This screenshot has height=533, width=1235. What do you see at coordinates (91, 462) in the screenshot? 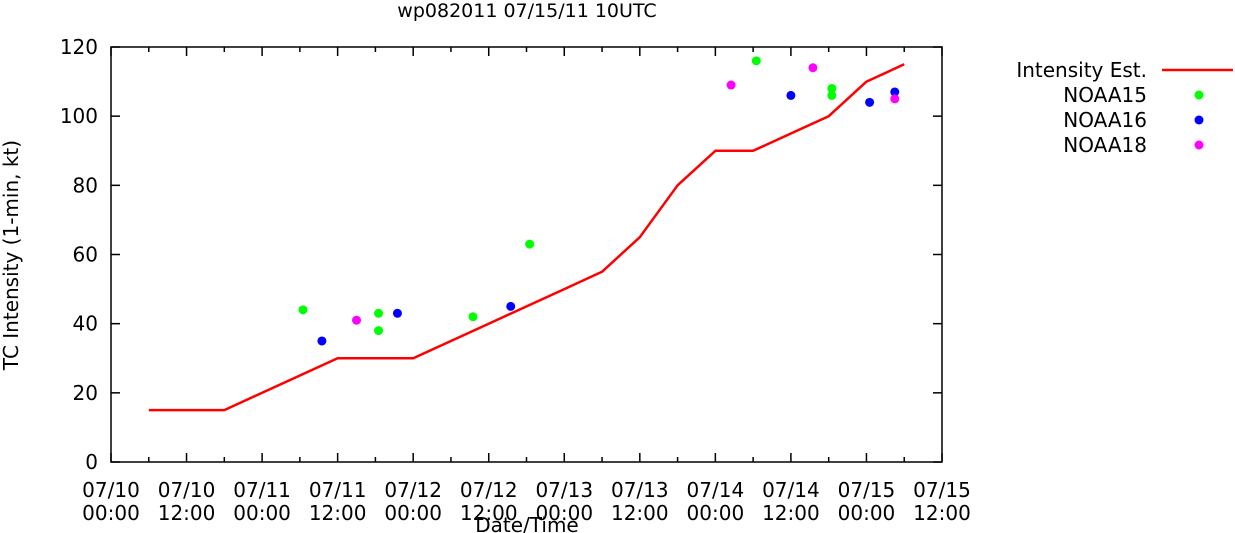
I see `y-tick-label: 0` at bounding box center [91, 462].